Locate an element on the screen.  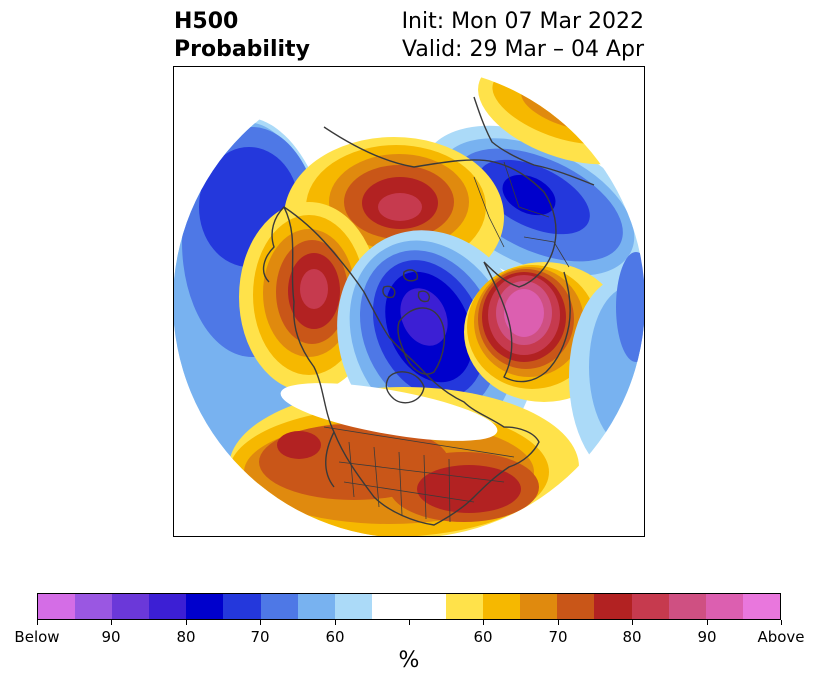
colorbar-tick-label: Below is located at coordinates (37, 637).